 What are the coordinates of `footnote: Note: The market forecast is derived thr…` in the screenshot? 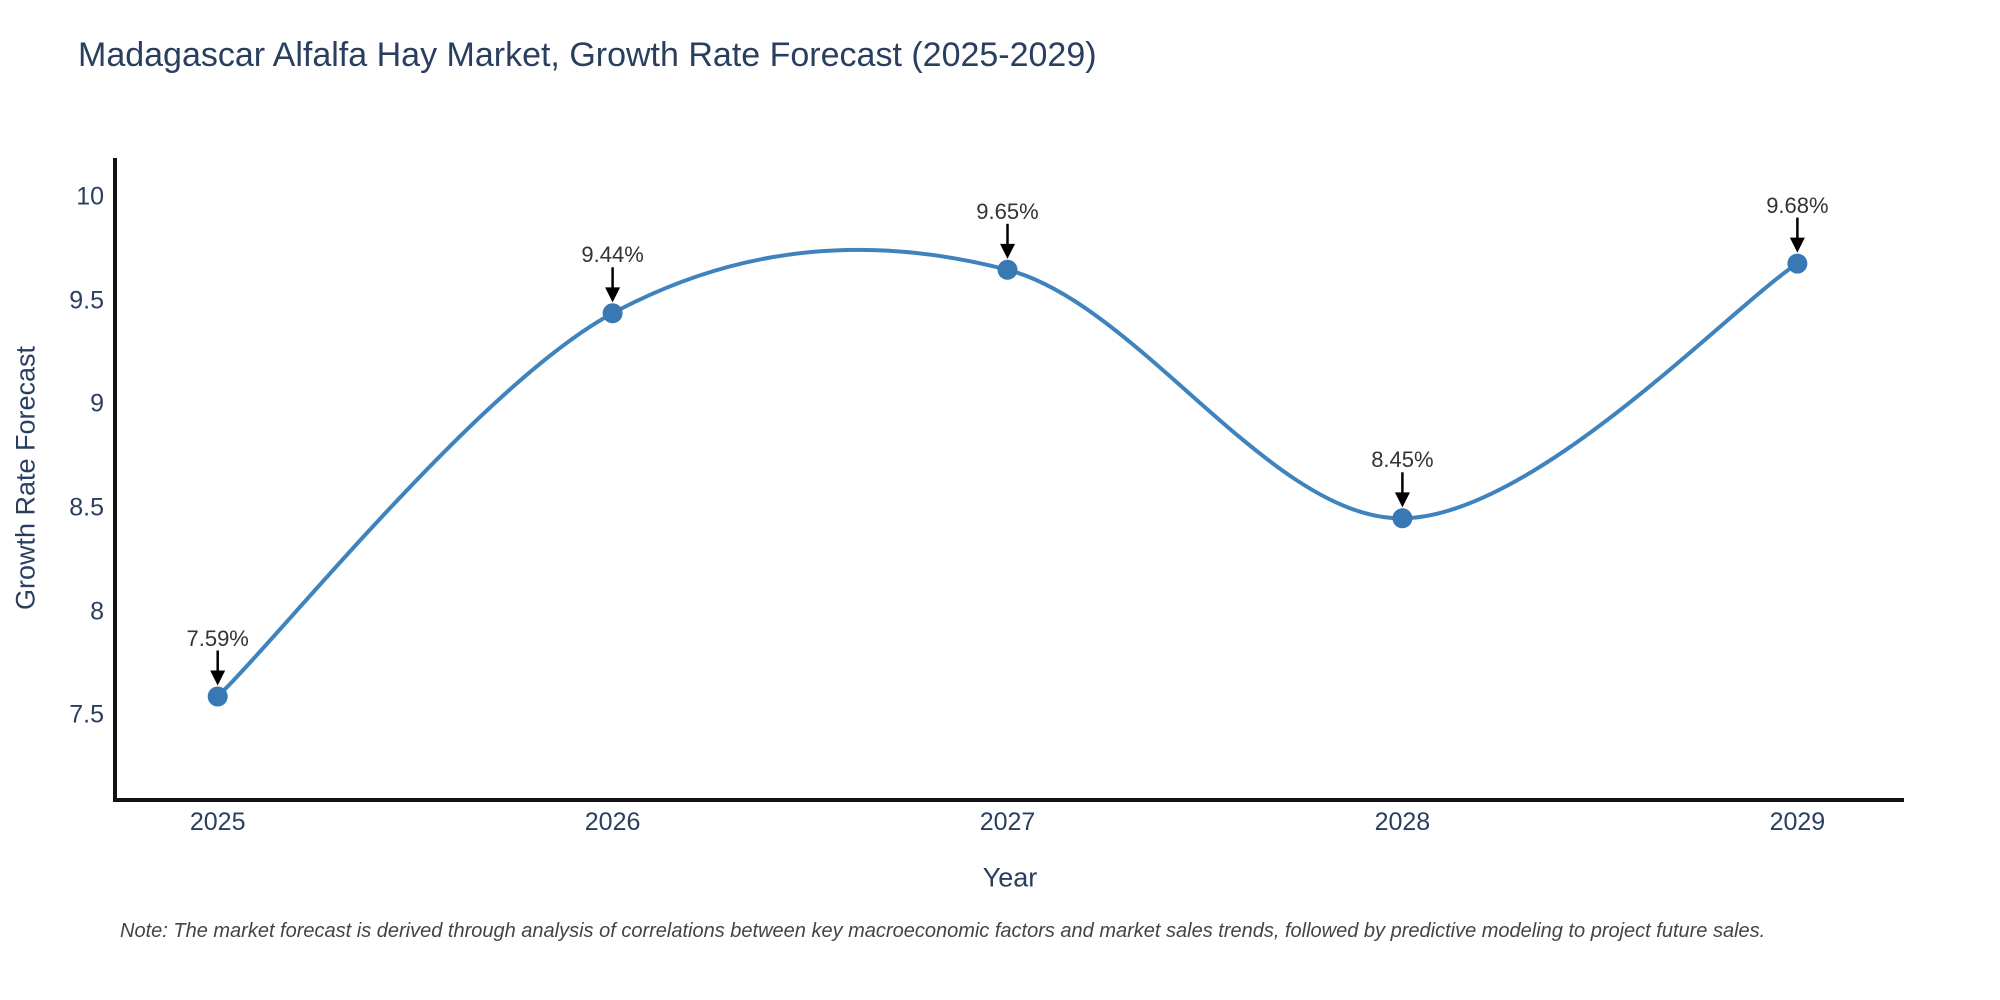 It's located at (943, 931).